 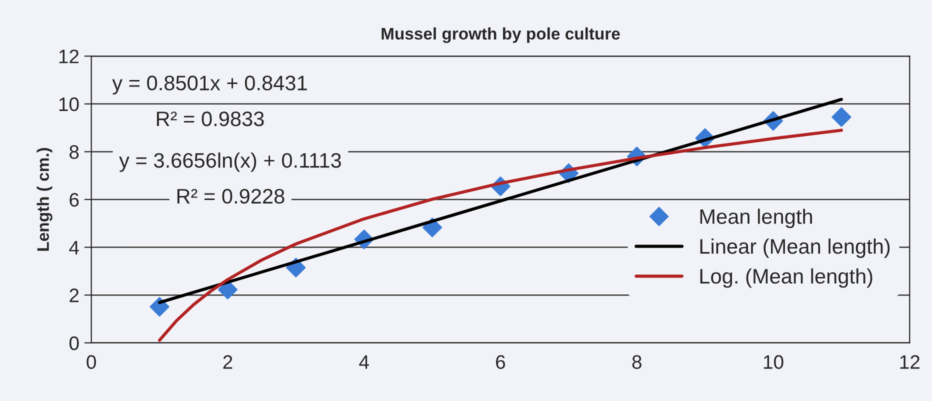 I want to click on x-tick-label: 8, so click(x=637, y=362).